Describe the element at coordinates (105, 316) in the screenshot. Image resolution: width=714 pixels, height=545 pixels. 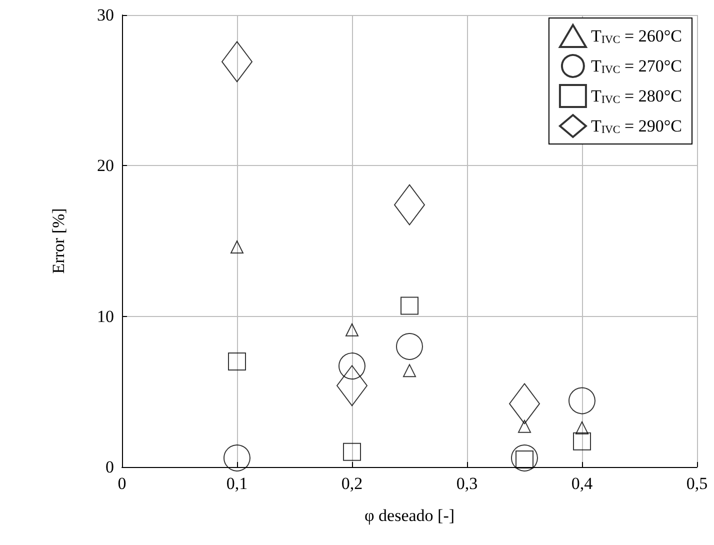
I see `y-tick-label: 10` at that location.